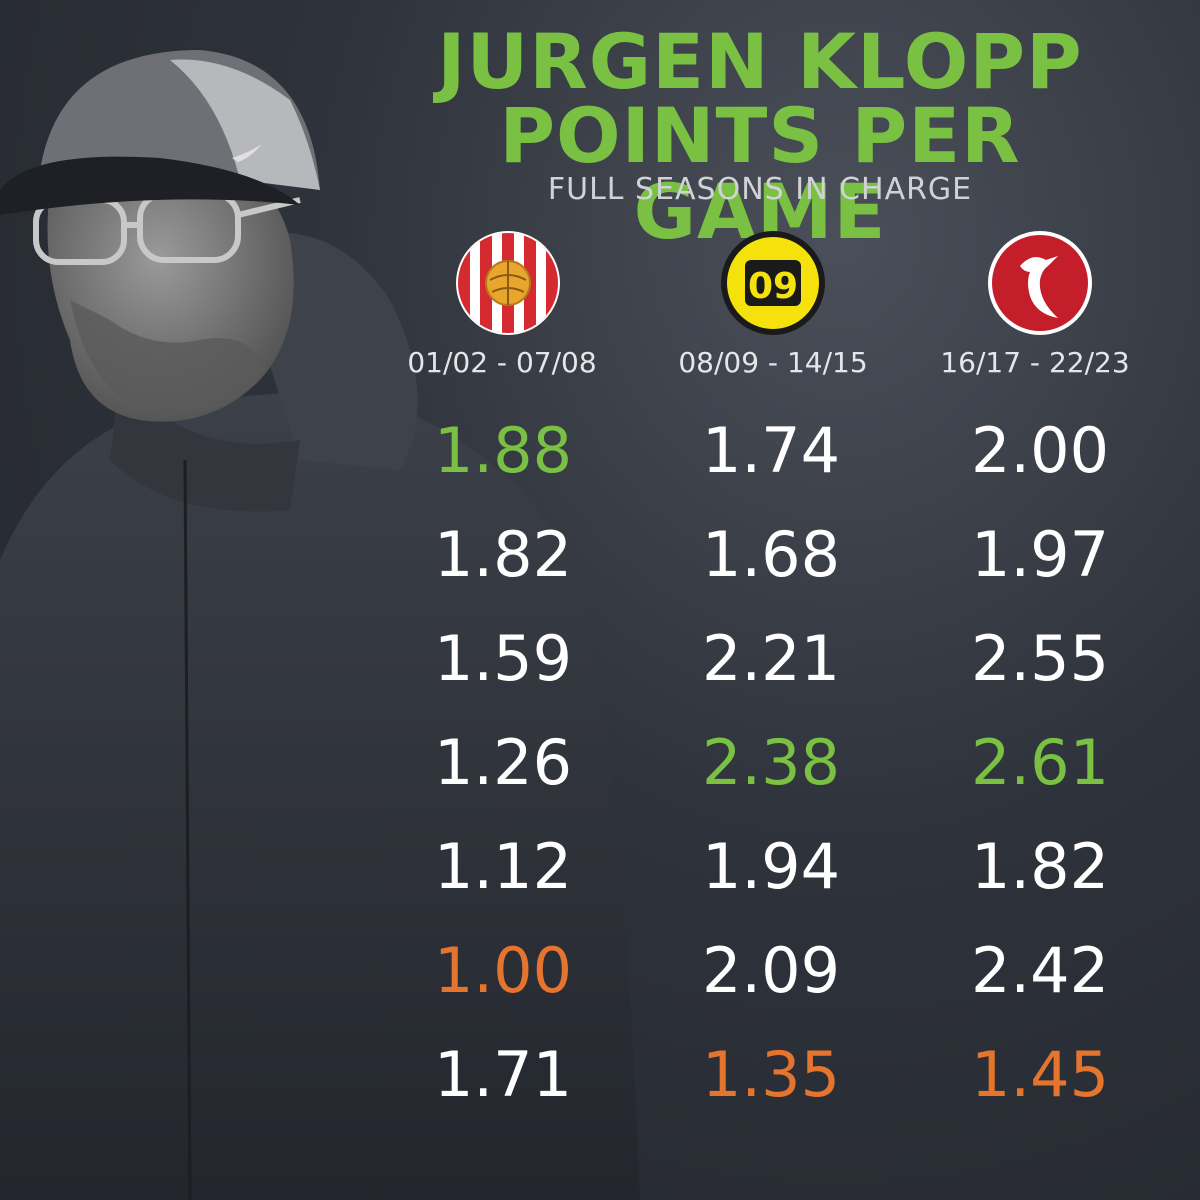 The height and width of the screenshot is (1200, 1200). I want to click on dortmund-09-crest-icon: 09, so click(773, 283).